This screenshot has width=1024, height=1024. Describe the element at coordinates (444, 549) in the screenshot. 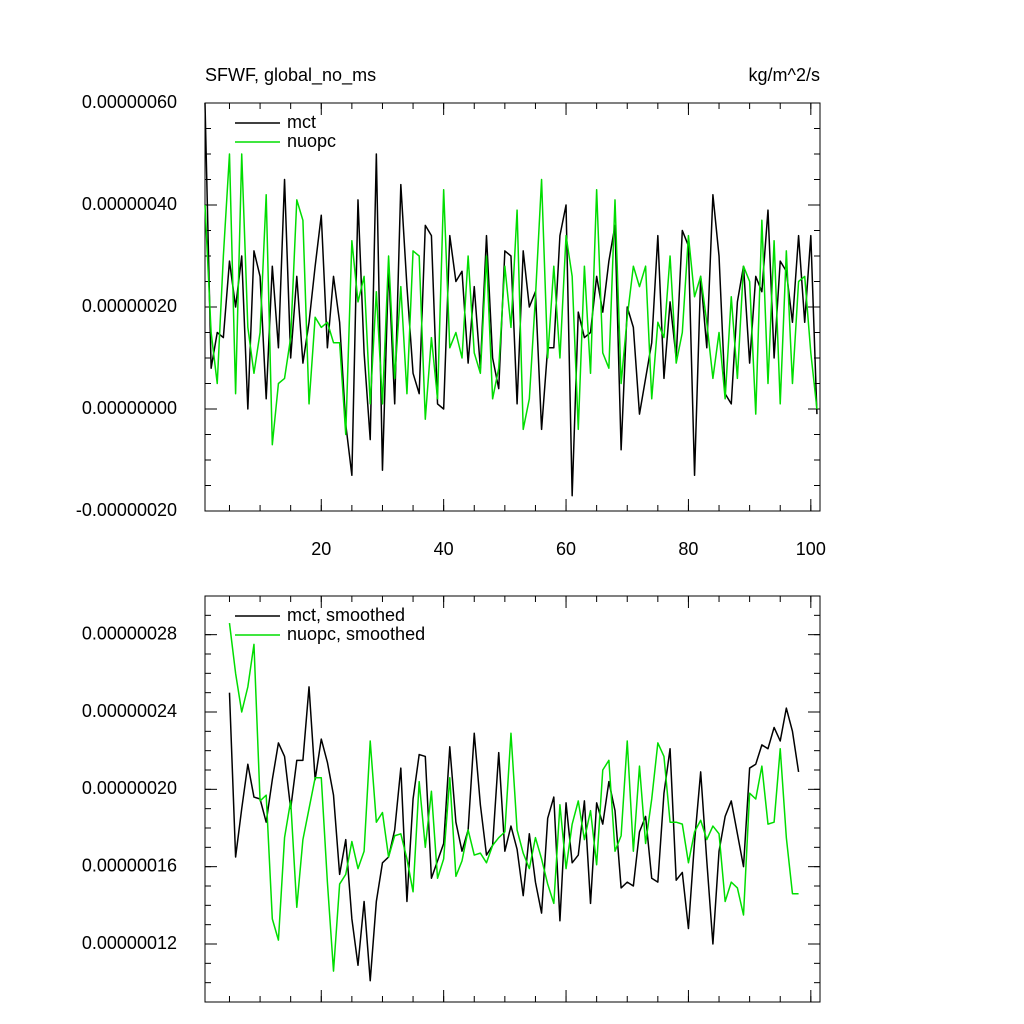

I see `x-tick-label: 40` at that location.